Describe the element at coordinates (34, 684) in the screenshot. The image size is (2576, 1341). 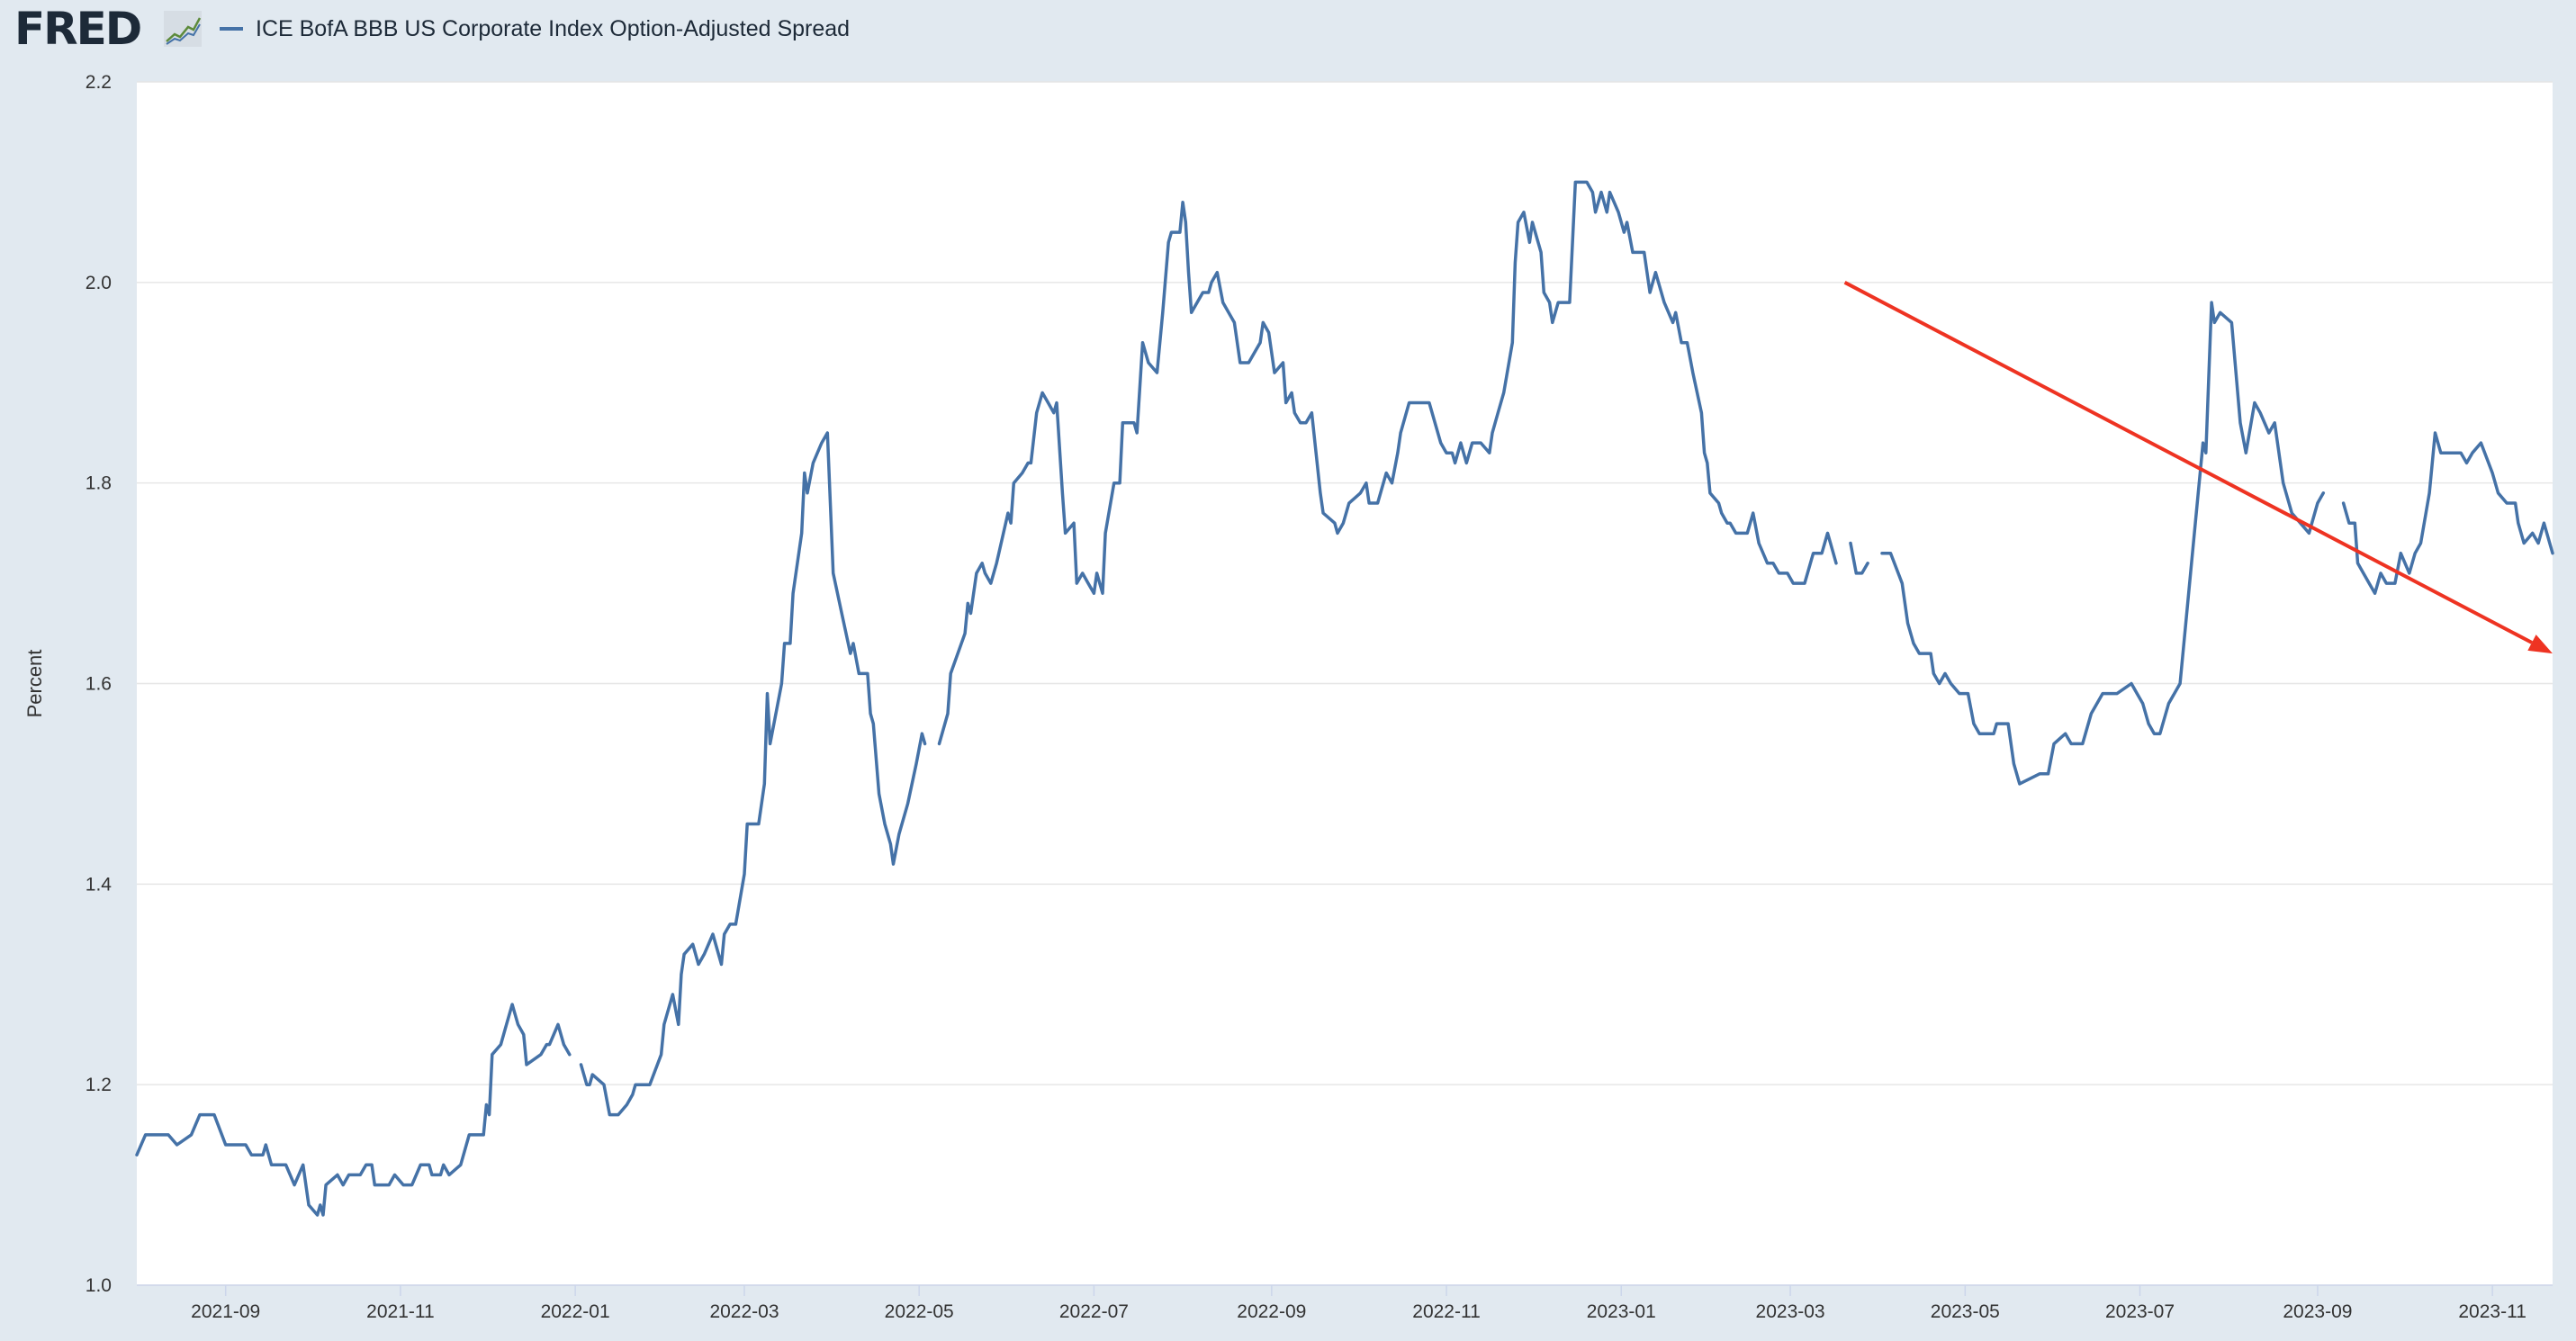
I see `y-axis-title: Percent` at that location.